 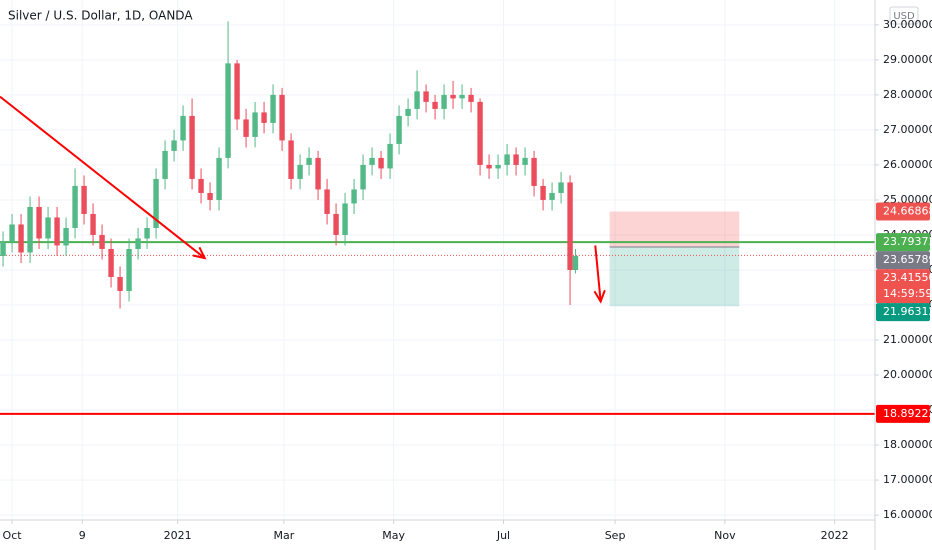 What do you see at coordinates (907, 241) in the screenshot?
I see `price-badge-label: 23.79373` at bounding box center [907, 241].